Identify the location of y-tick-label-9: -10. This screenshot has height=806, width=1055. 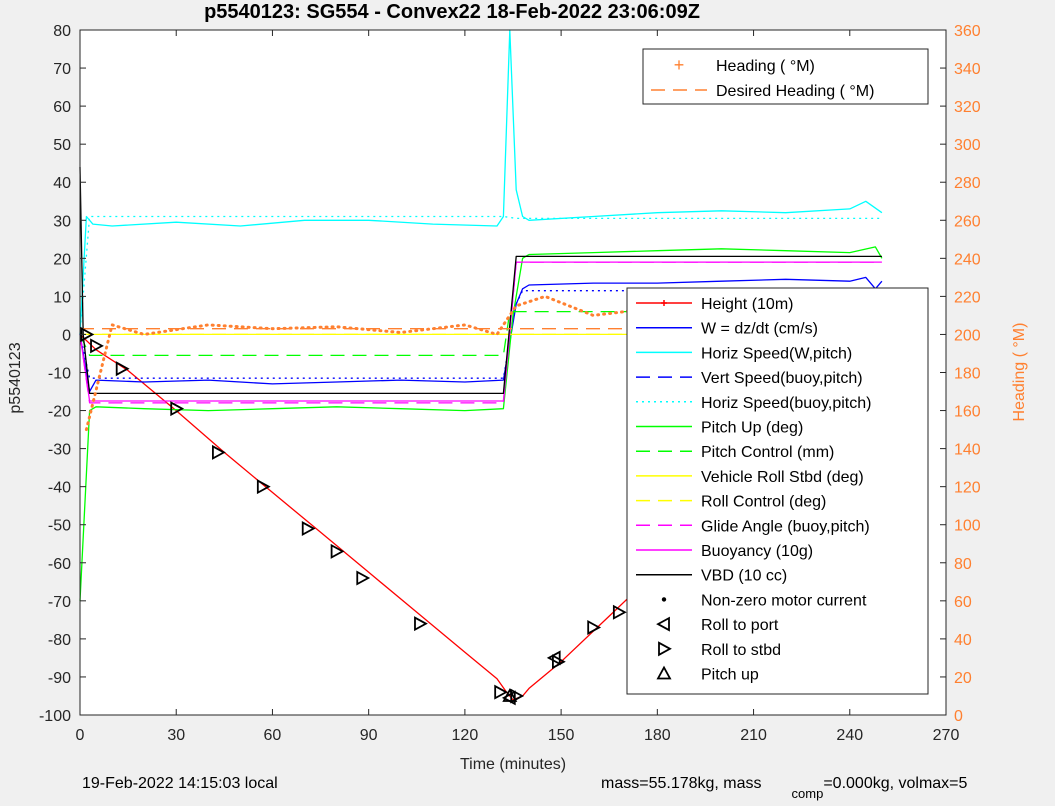
(59, 374).